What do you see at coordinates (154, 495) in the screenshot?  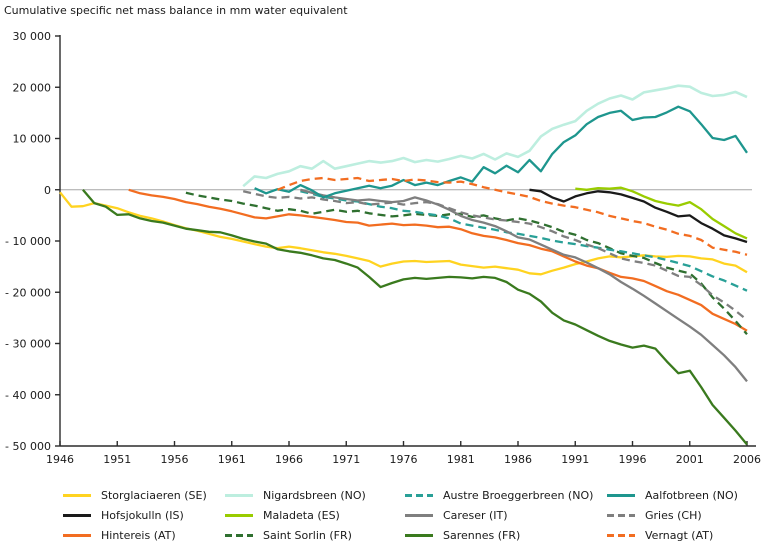 I see `legend-label-storglaciaeren: Storglaciaeren (SE)` at bounding box center [154, 495].